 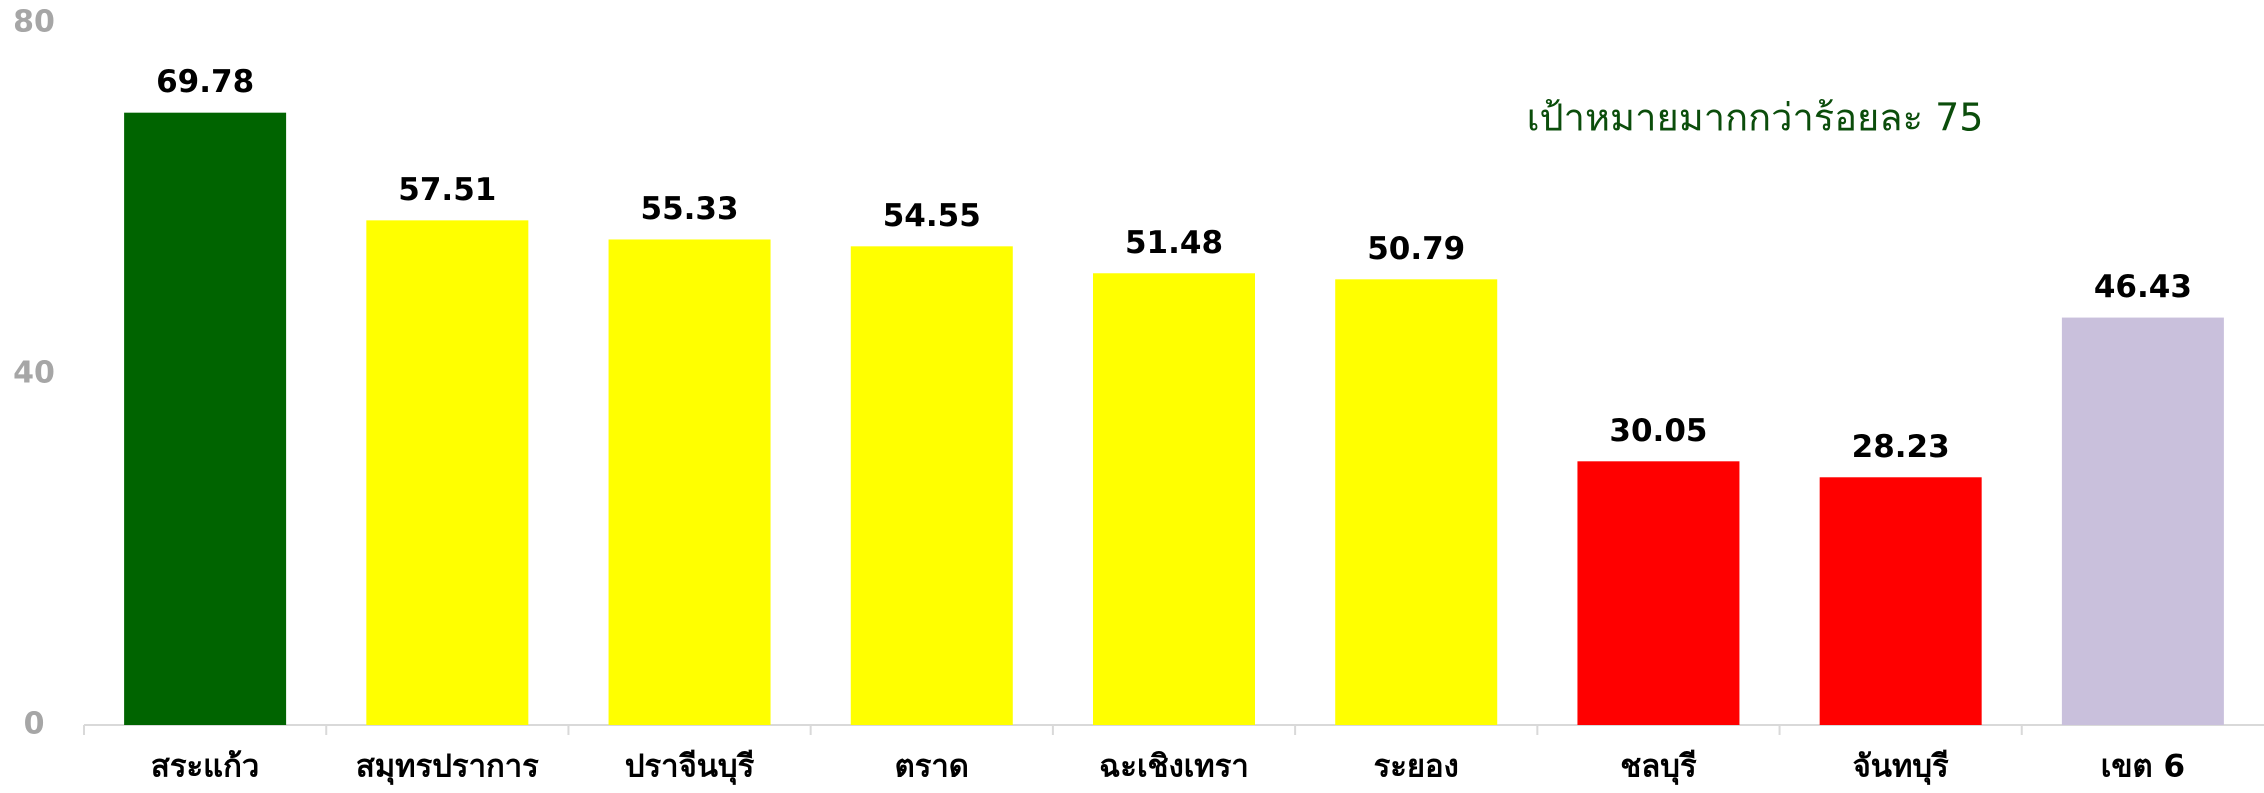 What do you see at coordinates (447, 190) in the screenshot?
I see `value-label: 57.51` at bounding box center [447, 190].